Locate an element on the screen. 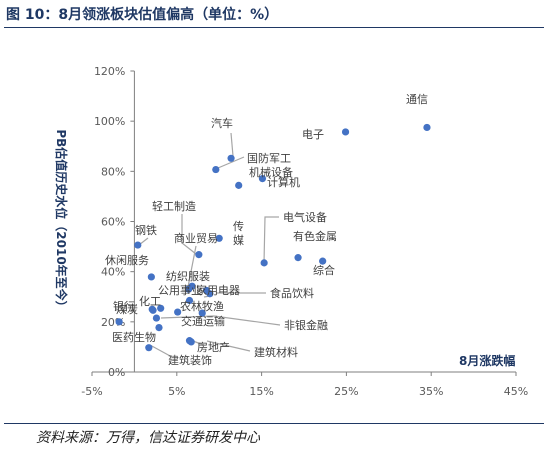  y-tick-label: 100% is located at coordinates (109, 121).